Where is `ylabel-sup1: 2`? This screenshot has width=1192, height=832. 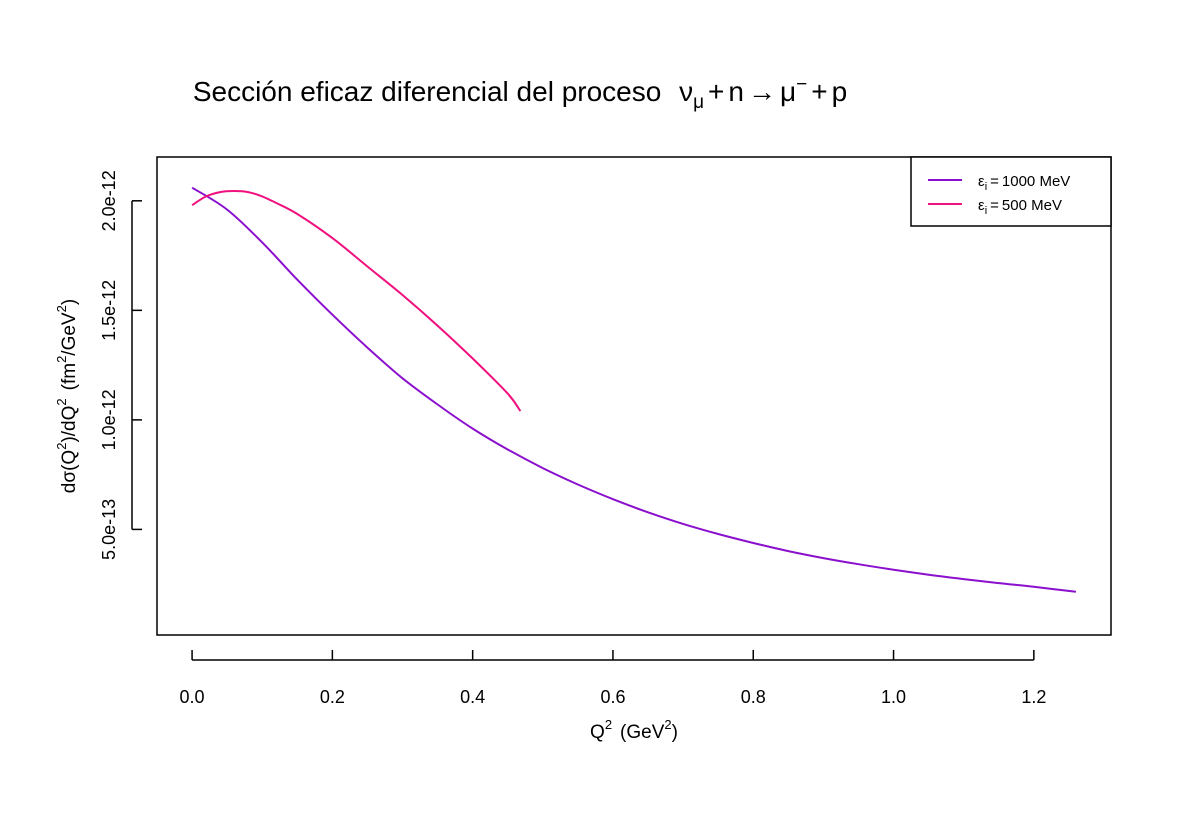
ylabel-sup1: 2 is located at coordinates (61, 446).